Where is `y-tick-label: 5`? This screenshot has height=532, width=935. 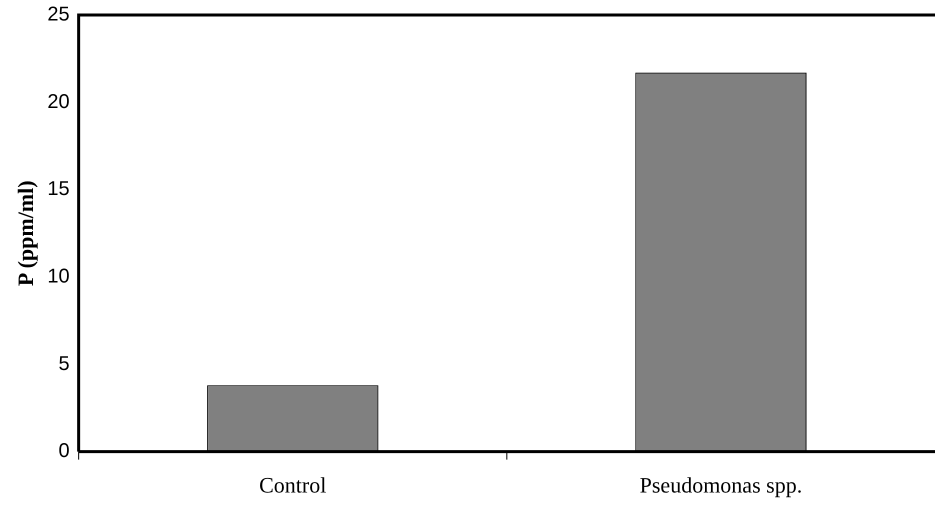
y-tick-label: 5 is located at coordinates (64, 363).